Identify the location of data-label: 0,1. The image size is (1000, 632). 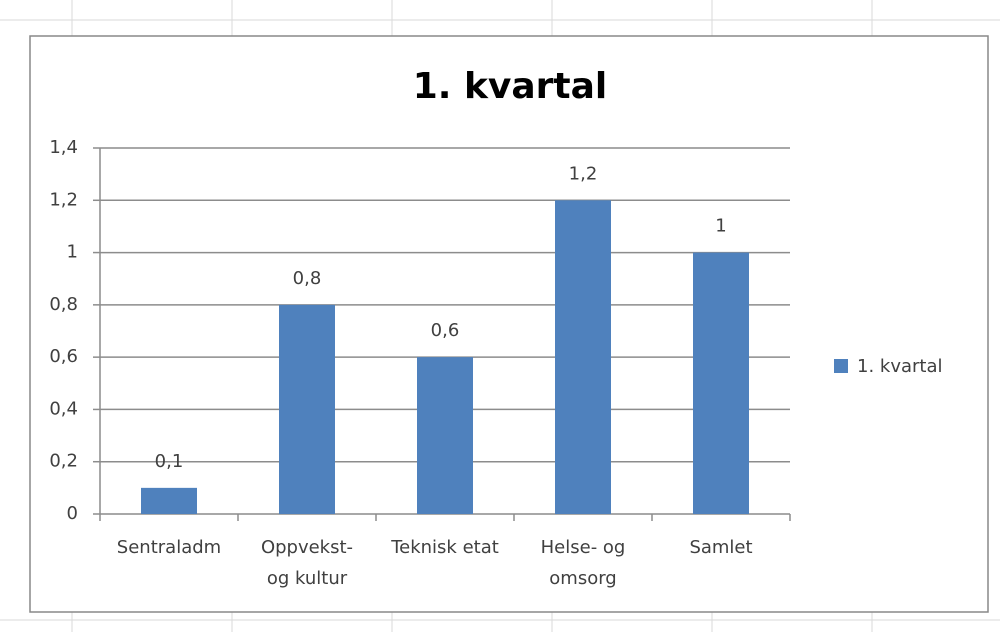
(169, 461).